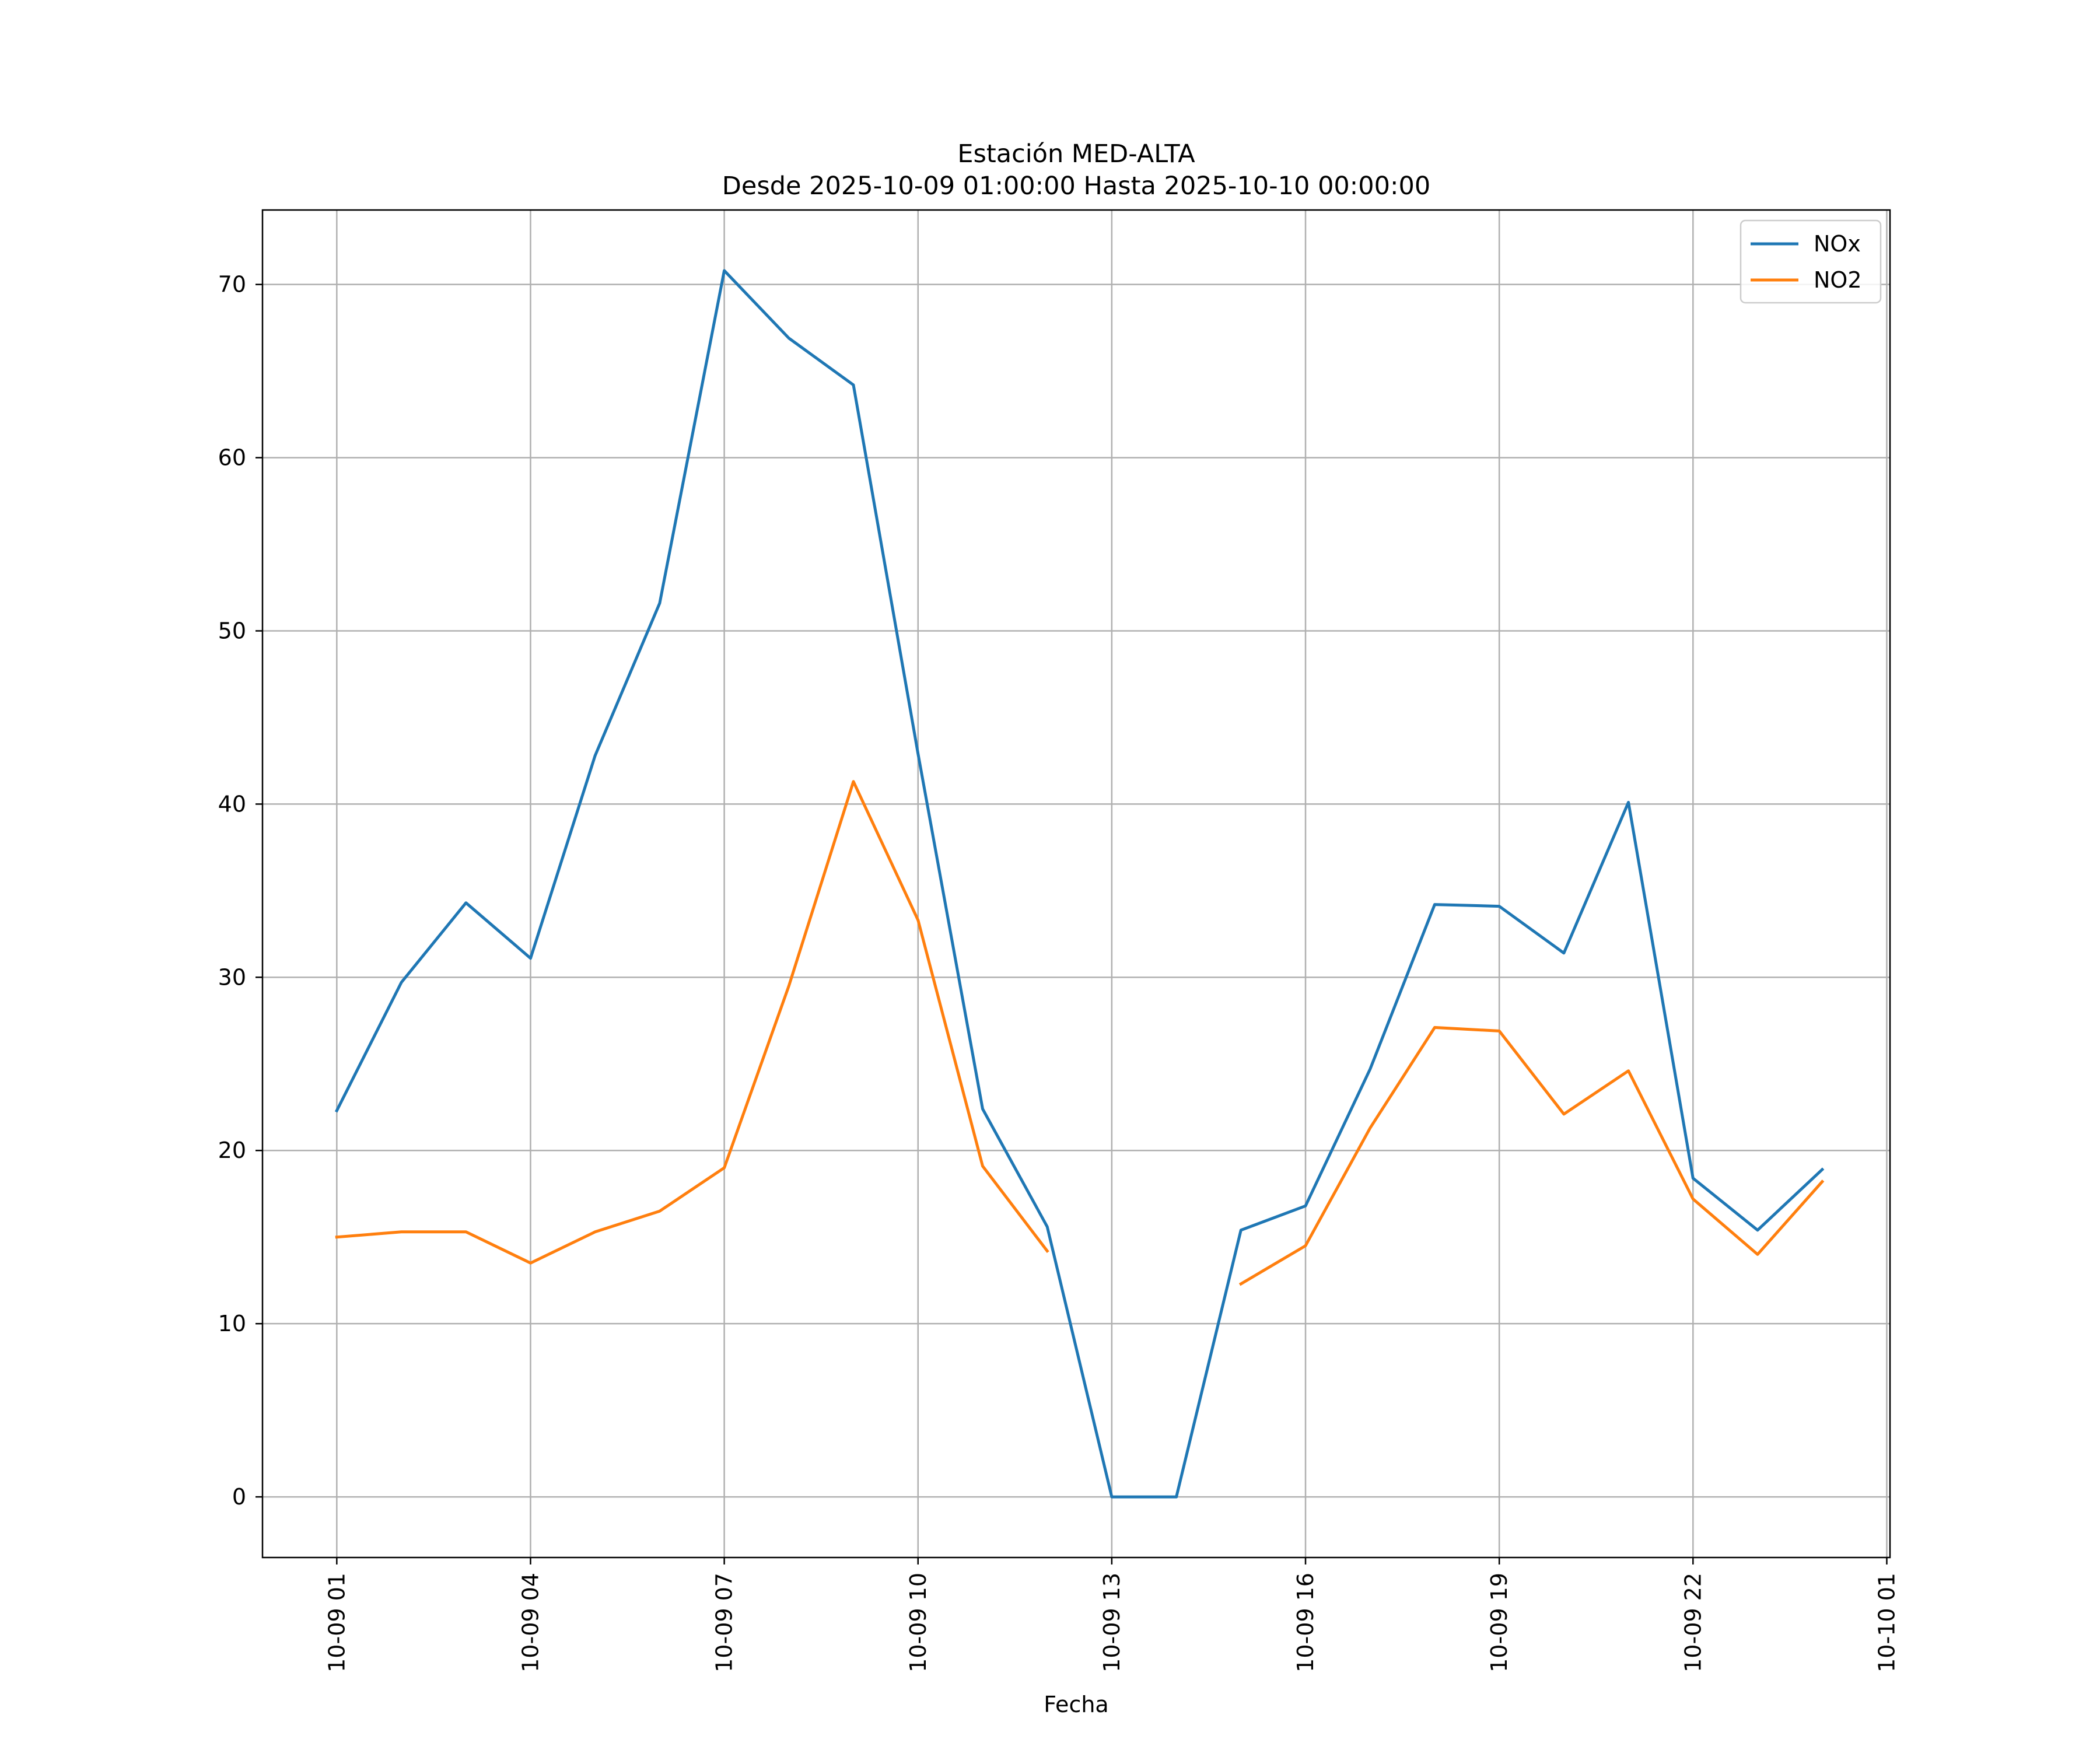  I want to click on x-tick-label: 10-09 04, so click(530, 1622).